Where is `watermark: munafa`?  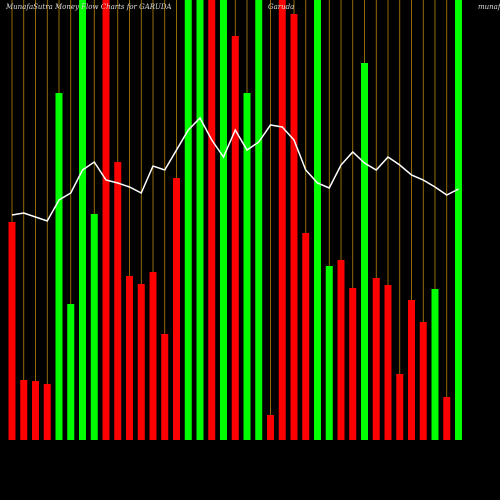
watermark: munafa is located at coordinates (489, 7).